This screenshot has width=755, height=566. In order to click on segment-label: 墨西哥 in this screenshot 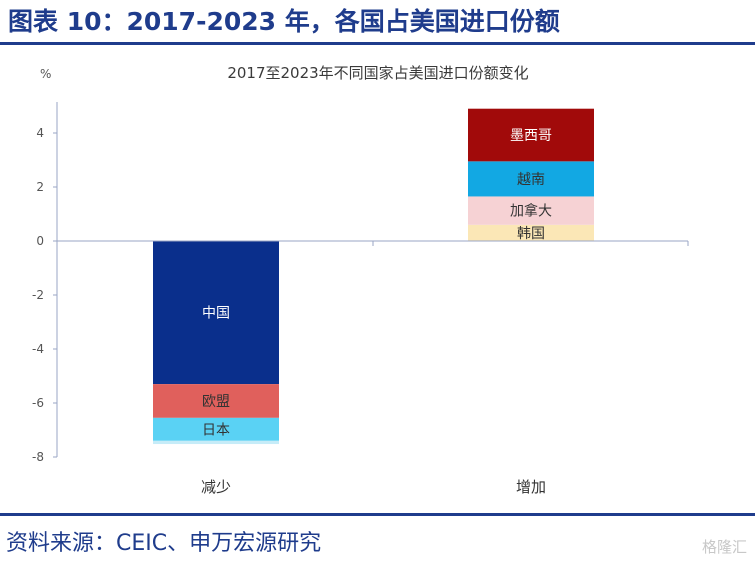, I will do `click(531, 136)`.